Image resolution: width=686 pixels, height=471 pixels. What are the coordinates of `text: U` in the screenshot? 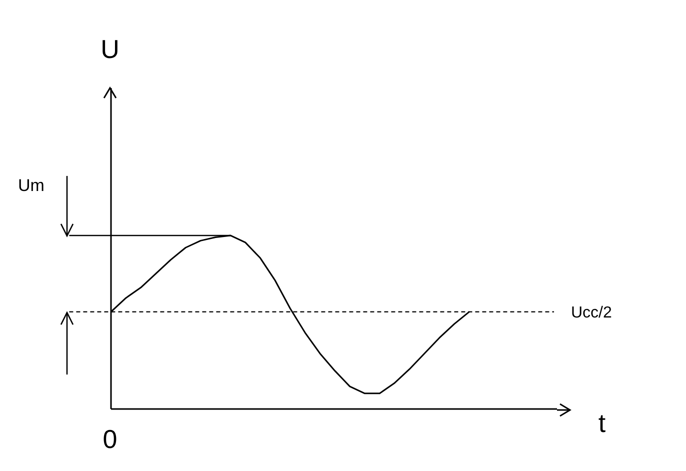 It's located at (110, 49).